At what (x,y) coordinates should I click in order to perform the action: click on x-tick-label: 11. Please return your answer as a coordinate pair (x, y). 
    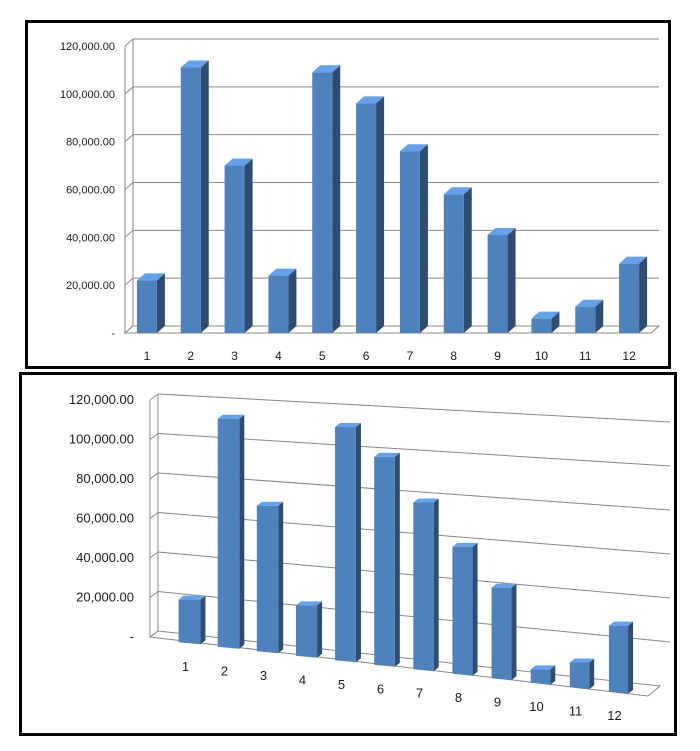
    Looking at the image, I should click on (576, 710).